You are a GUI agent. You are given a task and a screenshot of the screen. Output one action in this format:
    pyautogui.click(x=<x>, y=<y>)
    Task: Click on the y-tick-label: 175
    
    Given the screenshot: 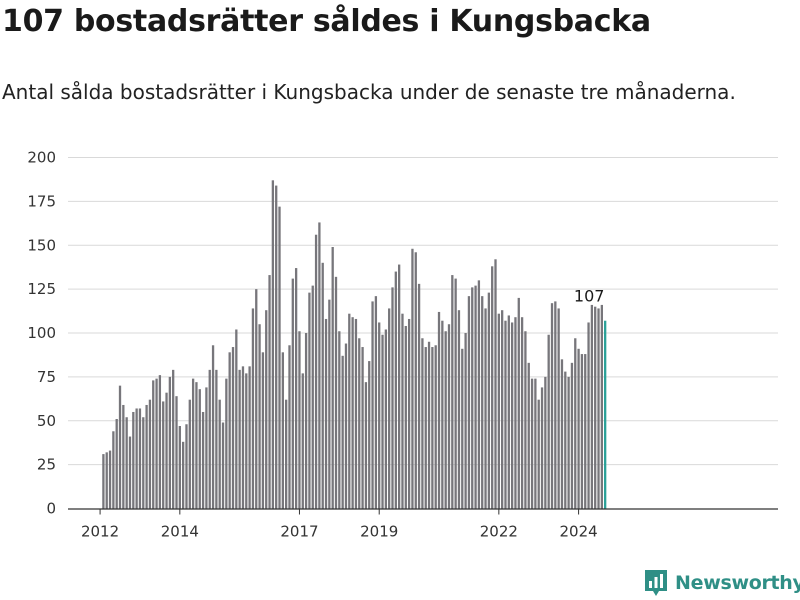 What is the action you would take?
    pyautogui.click(x=41, y=201)
    